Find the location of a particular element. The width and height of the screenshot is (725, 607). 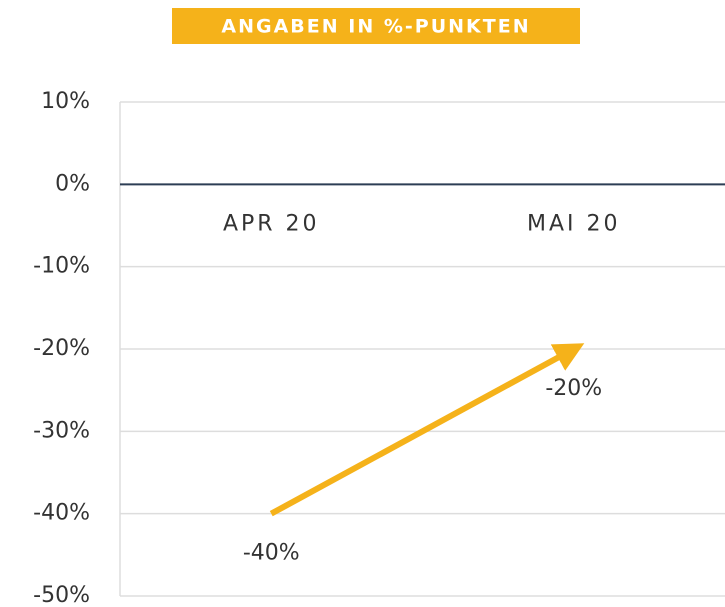

y-tick-label: -40% is located at coordinates (61, 513).